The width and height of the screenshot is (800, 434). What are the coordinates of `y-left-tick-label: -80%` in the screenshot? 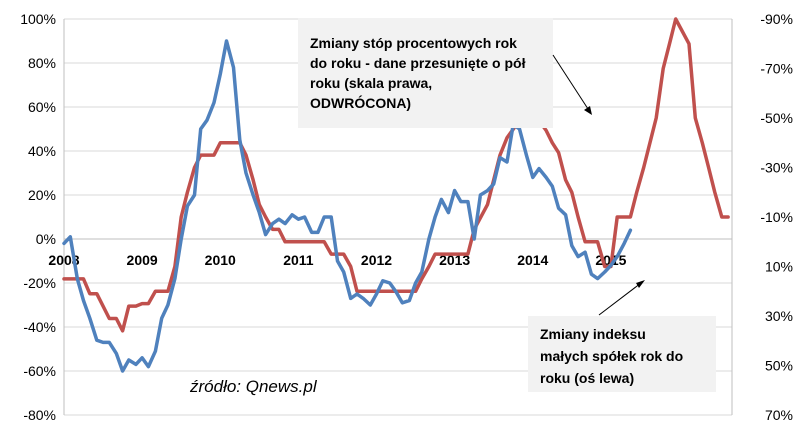 It's located at (39, 415).